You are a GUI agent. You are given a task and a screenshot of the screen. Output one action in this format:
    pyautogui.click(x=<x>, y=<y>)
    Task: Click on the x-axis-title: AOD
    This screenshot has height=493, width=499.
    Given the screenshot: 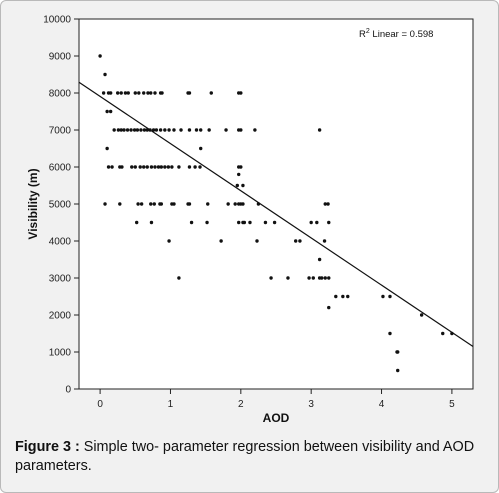 What is the action you would take?
    pyautogui.click(x=276, y=418)
    